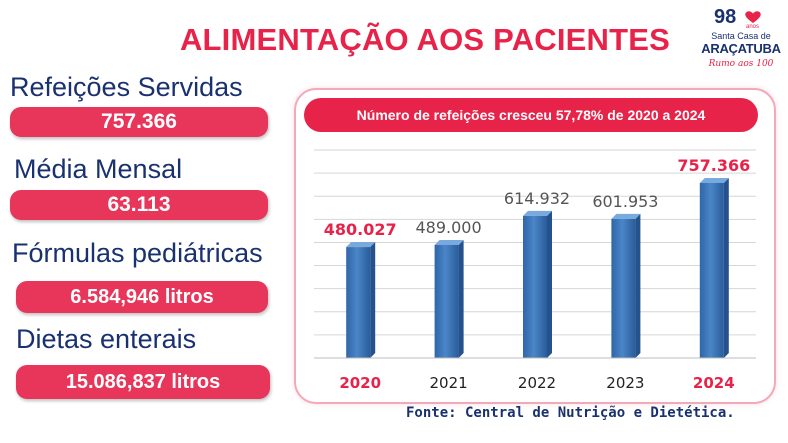 The width and height of the screenshot is (788, 443). Describe the element at coordinates (142, 297) in the screenshot. I see `stat-value-formulas: 6.584,946 litros` at that location.